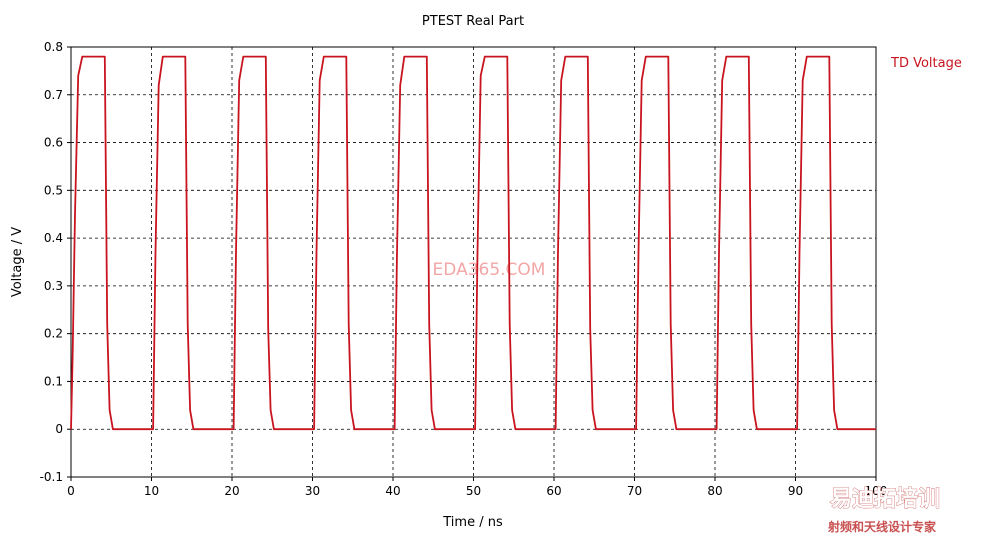 The image size is (984, 537). I want to click on x-tick-label: 40, so click(392, 491).